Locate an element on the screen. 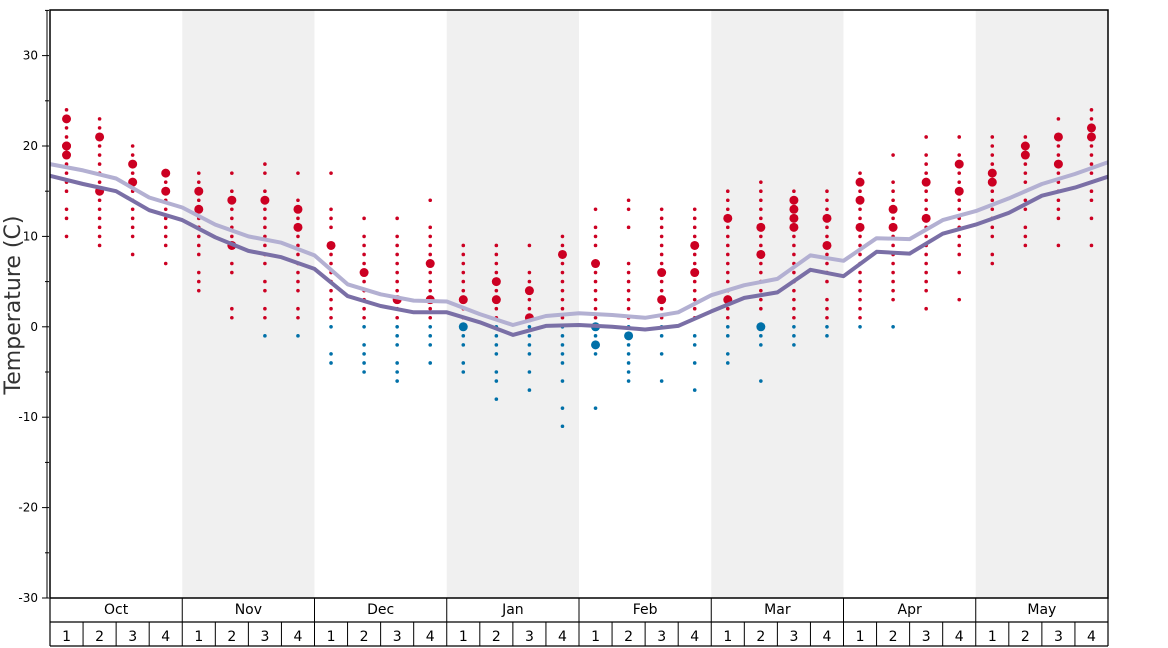  month-band is located at coordinates (248, 304).